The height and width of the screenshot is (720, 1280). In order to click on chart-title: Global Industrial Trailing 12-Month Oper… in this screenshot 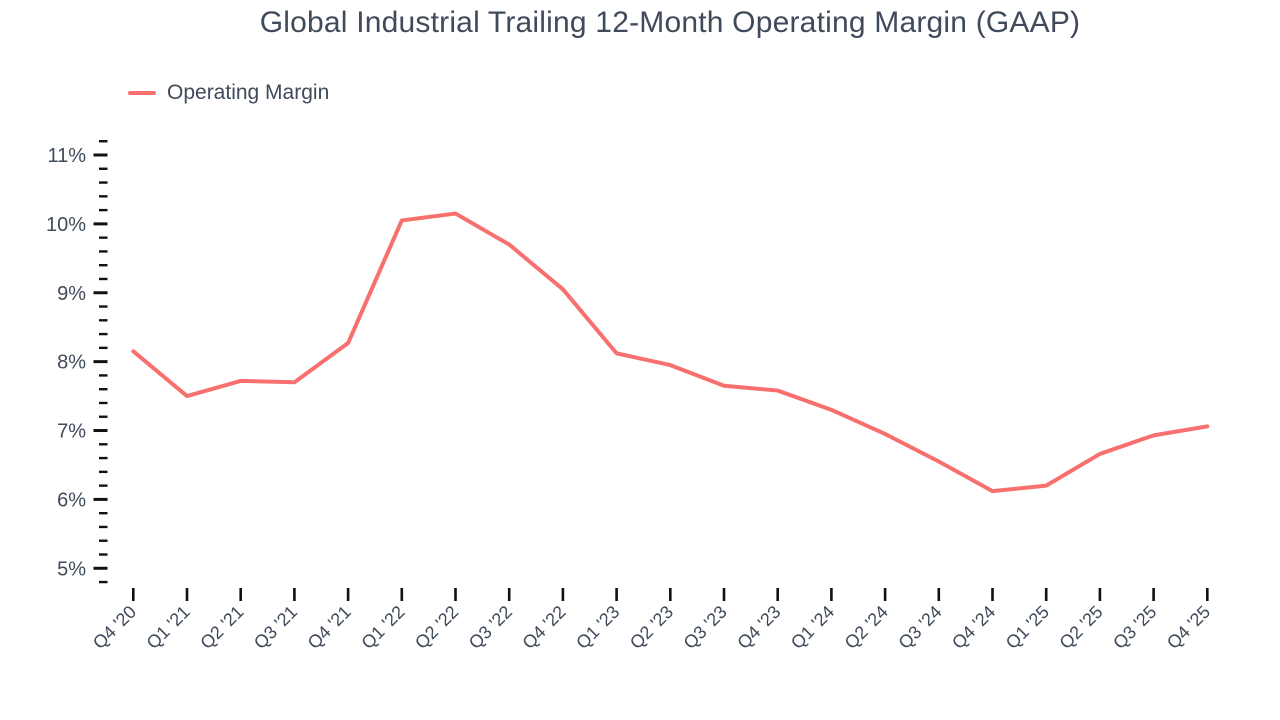, I will do `click(670, 22)`.